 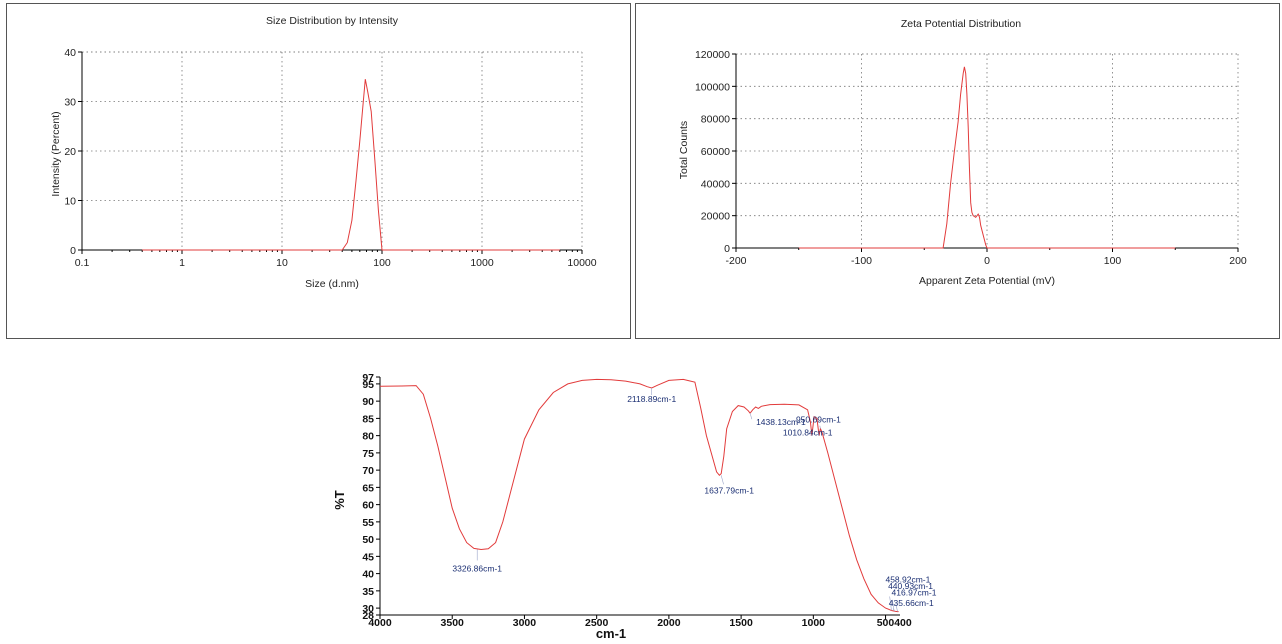 What do you see at coordinates (669, 623) in the screenshot?
I see `x-tick-label: 2000` at bounding box center [669, 623].